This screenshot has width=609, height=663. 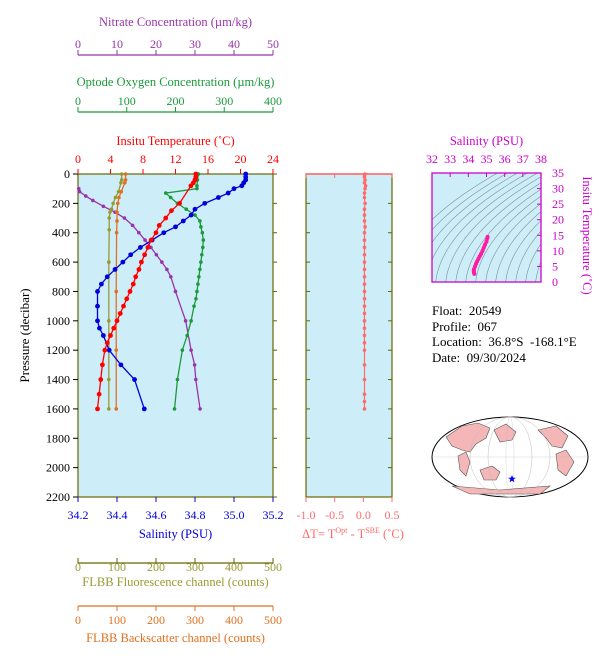 What do you see at coordinates (156, 44) in the screenshot?
I see `nitrate-tick-label: 20` at bounding box center [156, 44].